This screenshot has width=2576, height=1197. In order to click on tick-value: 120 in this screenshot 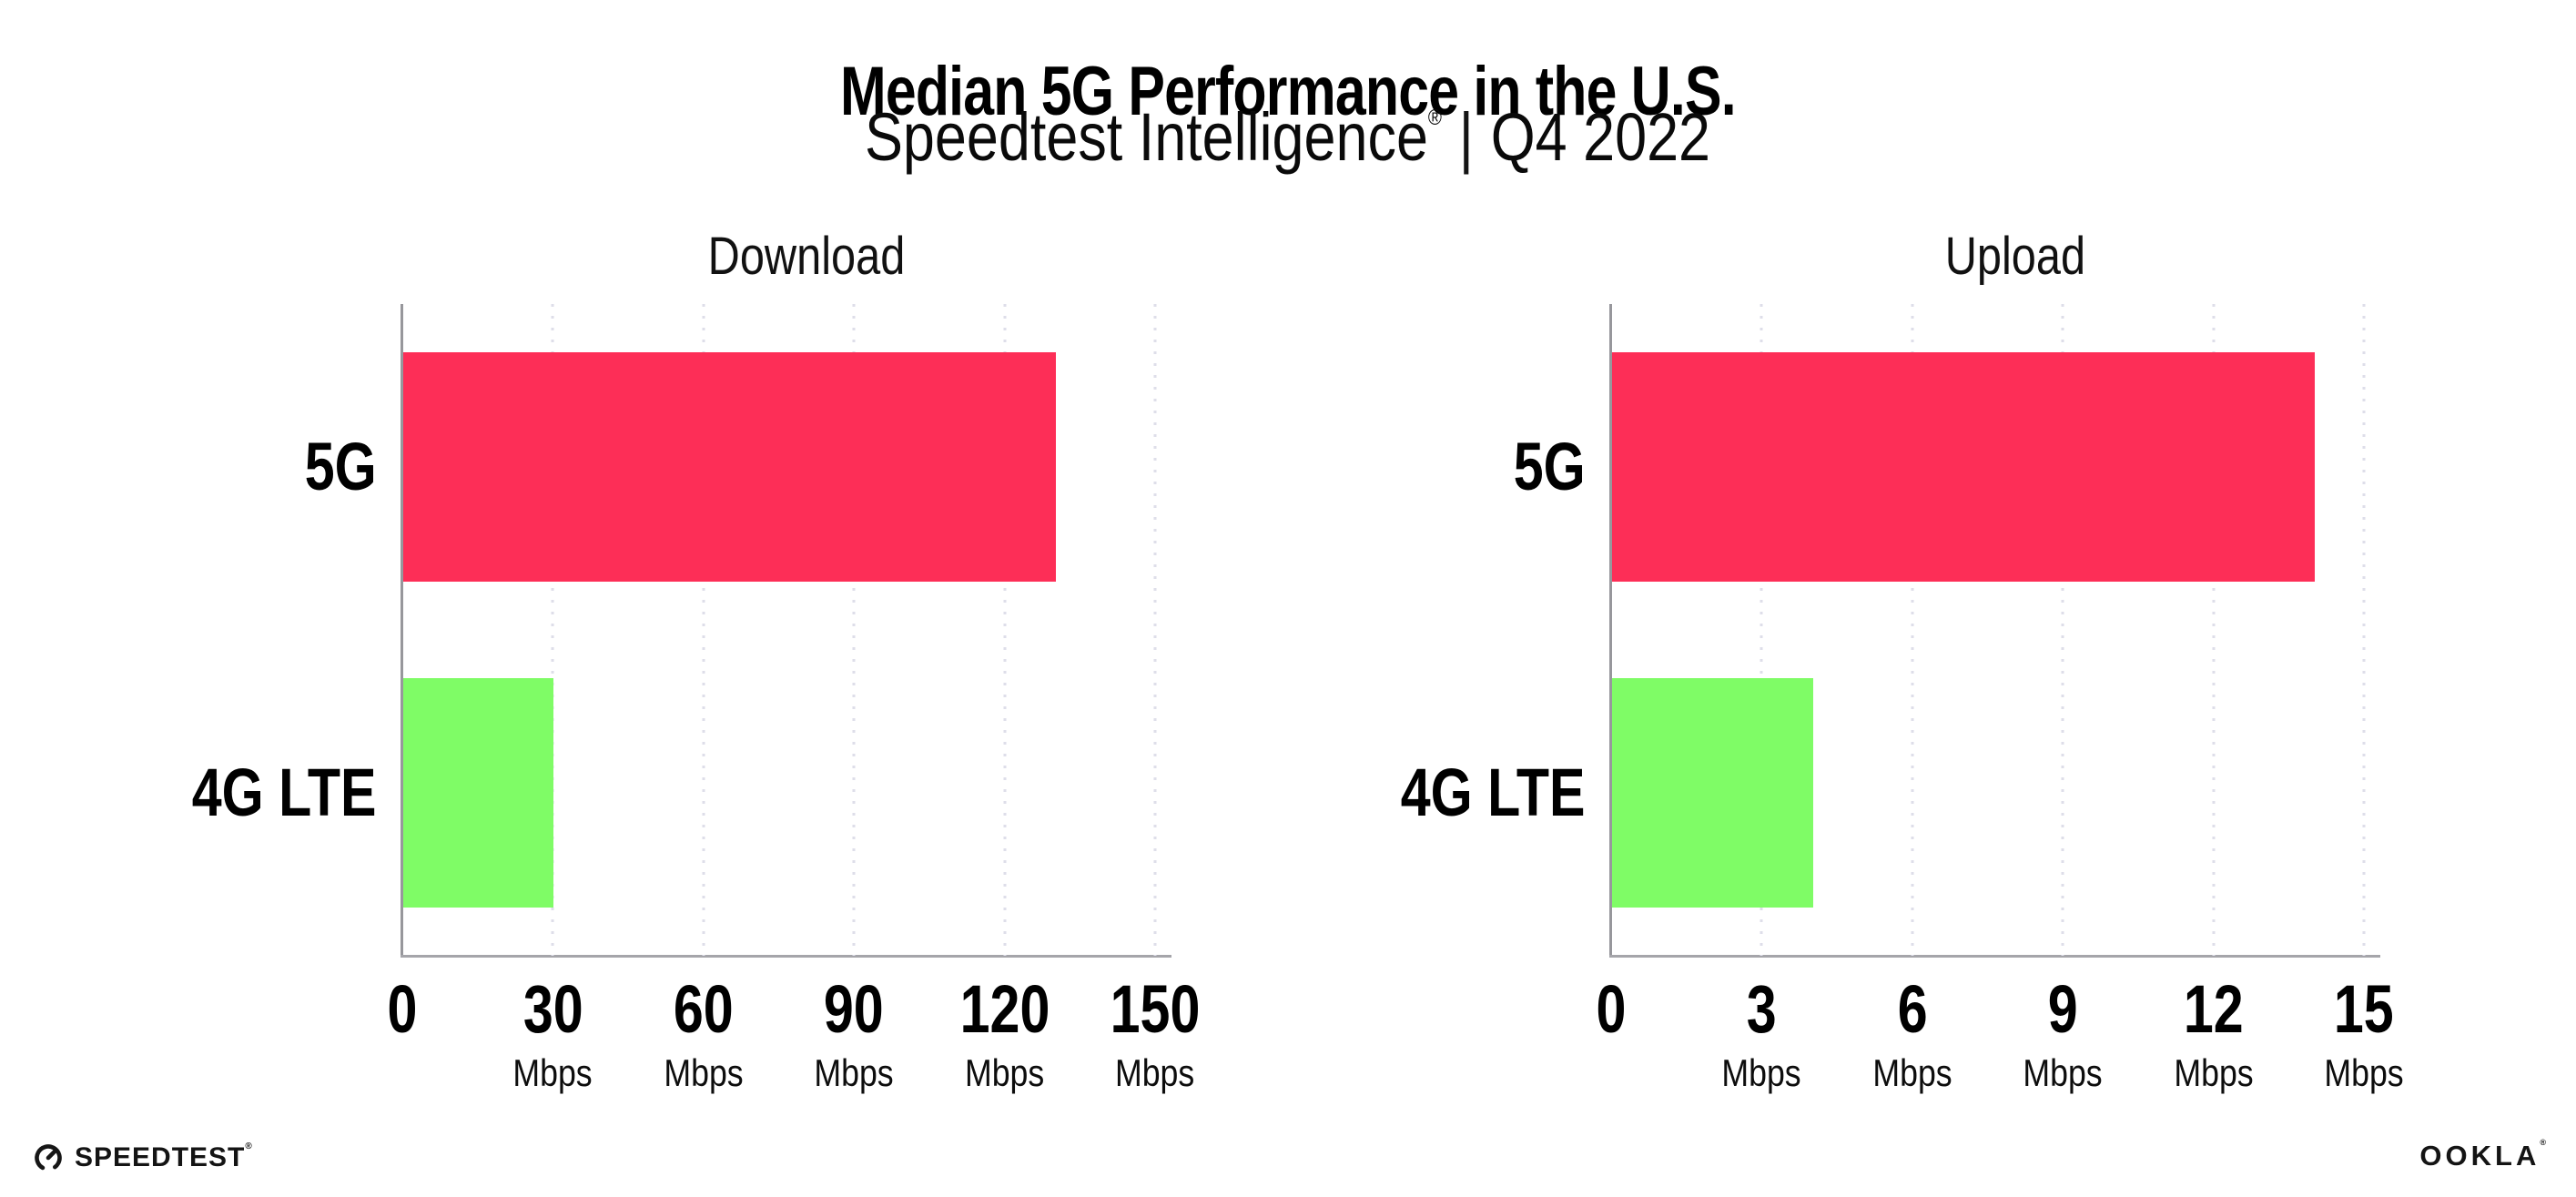, I will do `click(1005, 1009)`.